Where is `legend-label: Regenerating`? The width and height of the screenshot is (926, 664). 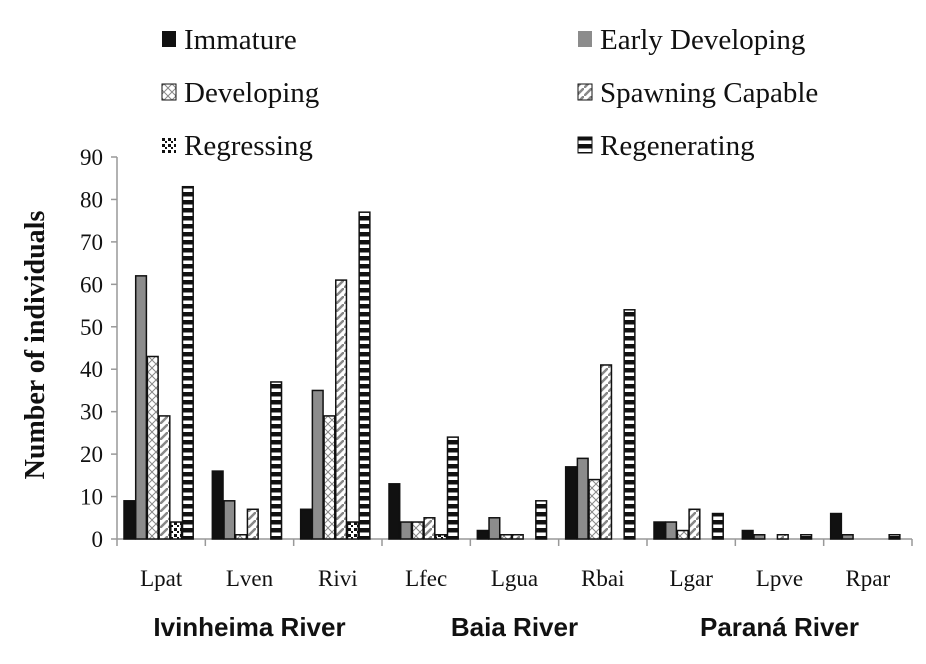
legend-label: Regenerating is located at coordinates (677, 146).